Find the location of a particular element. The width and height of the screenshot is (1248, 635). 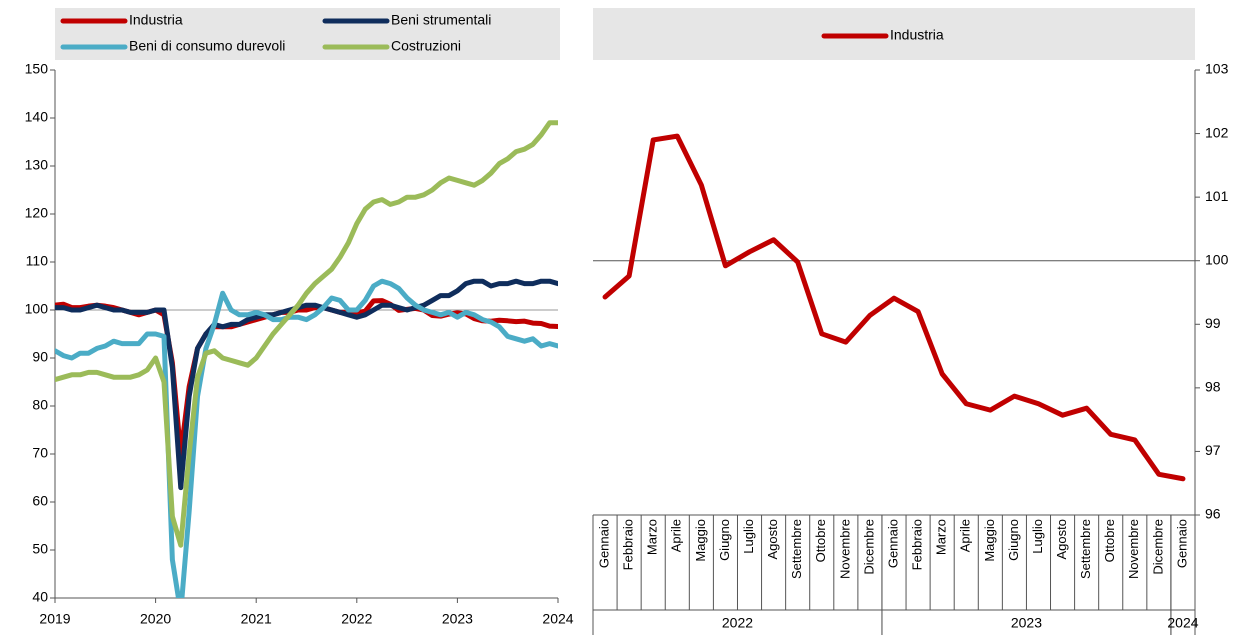

y-tick-label: 140 is located at coordinates (37, 117).